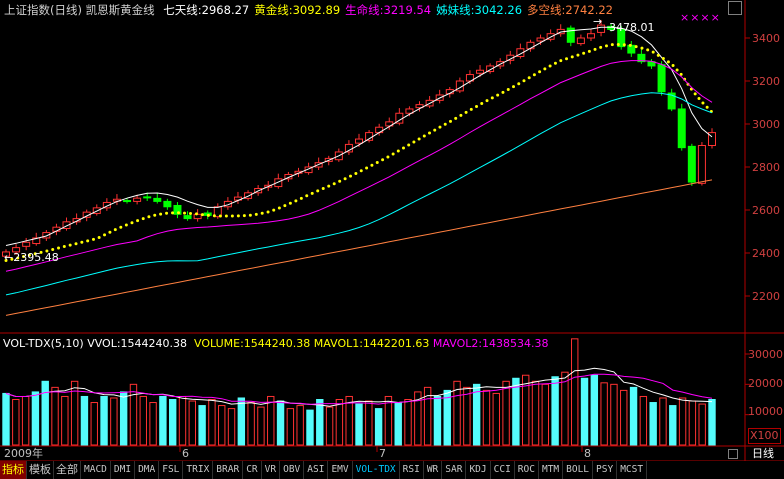  I want to click on tab-left-0: 指标, so click(13, 470).